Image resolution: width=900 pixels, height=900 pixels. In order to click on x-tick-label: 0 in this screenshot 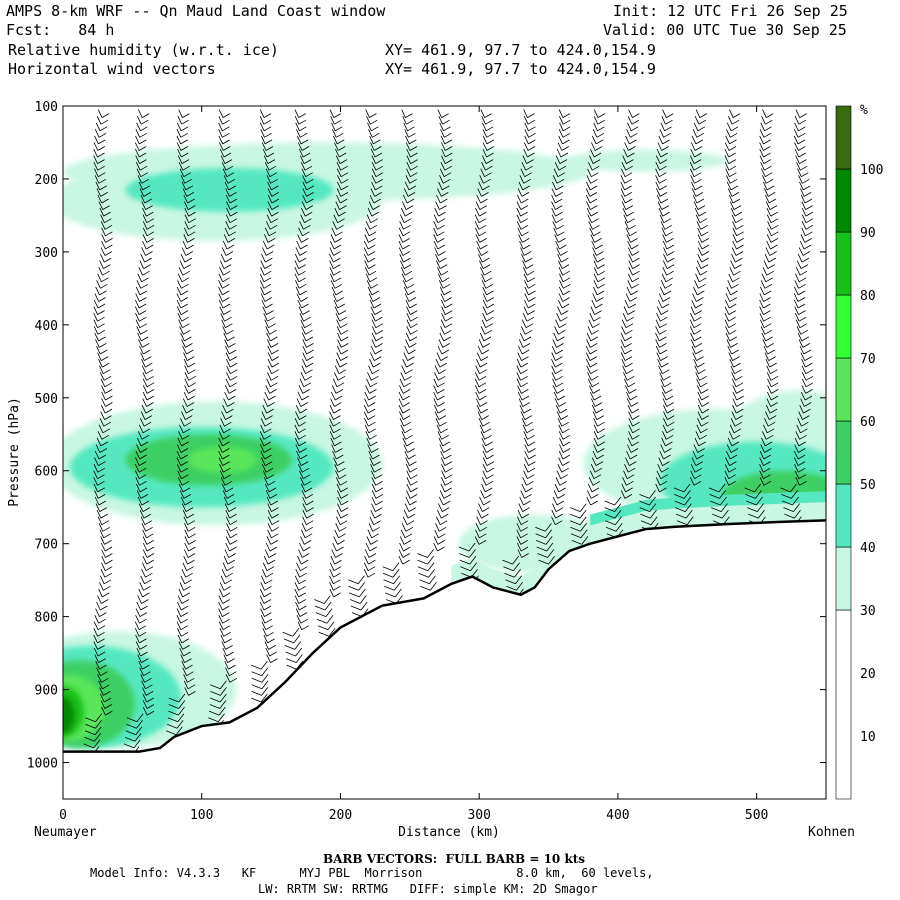, I will do `click(63, 815)`.